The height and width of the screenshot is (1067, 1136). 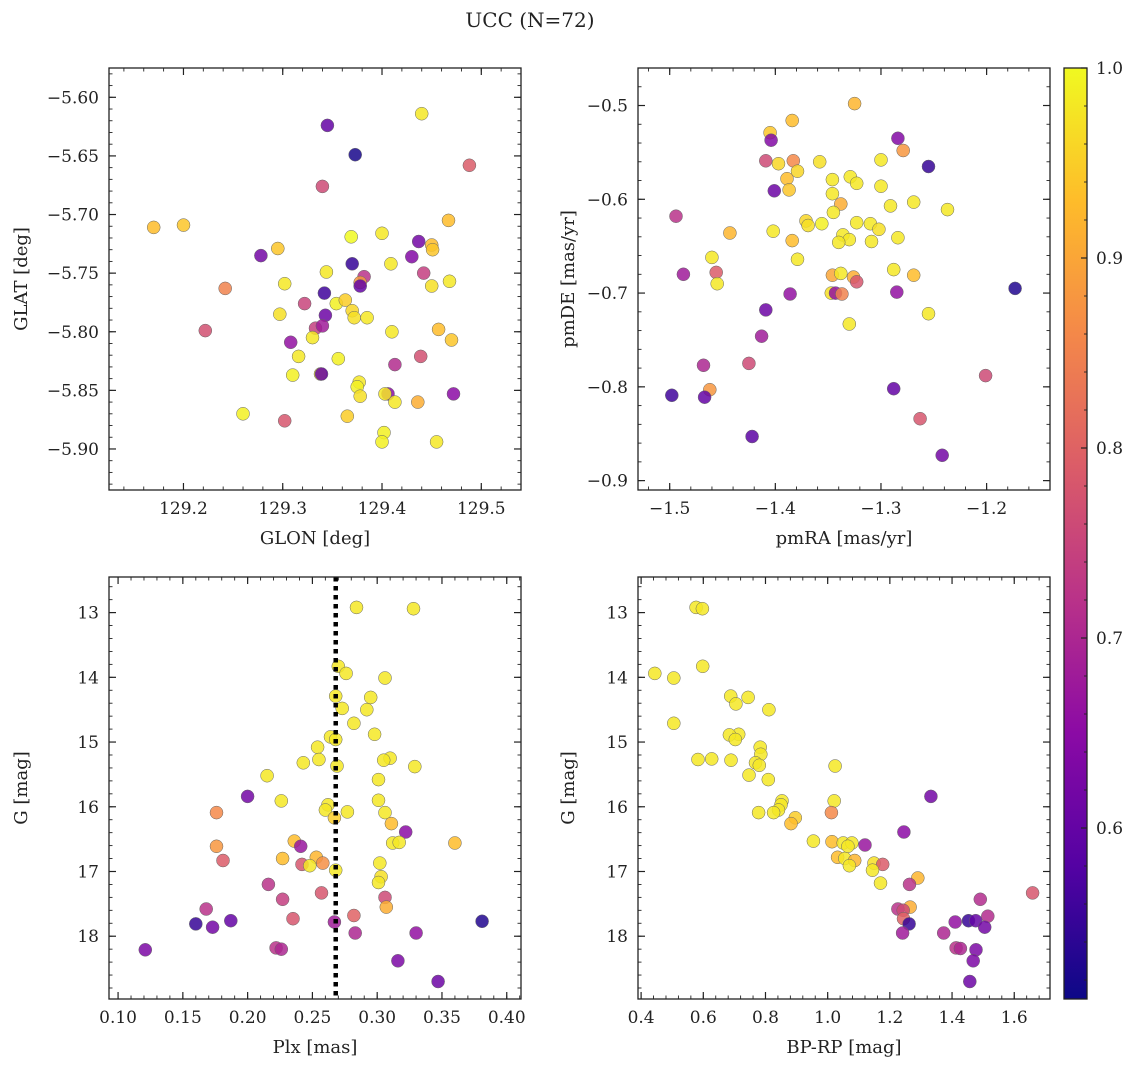 What do you see at coordinates (282, 509) in the screenshot?
I see `x-tick-label: 129.3` at bounding box center [282, 509].